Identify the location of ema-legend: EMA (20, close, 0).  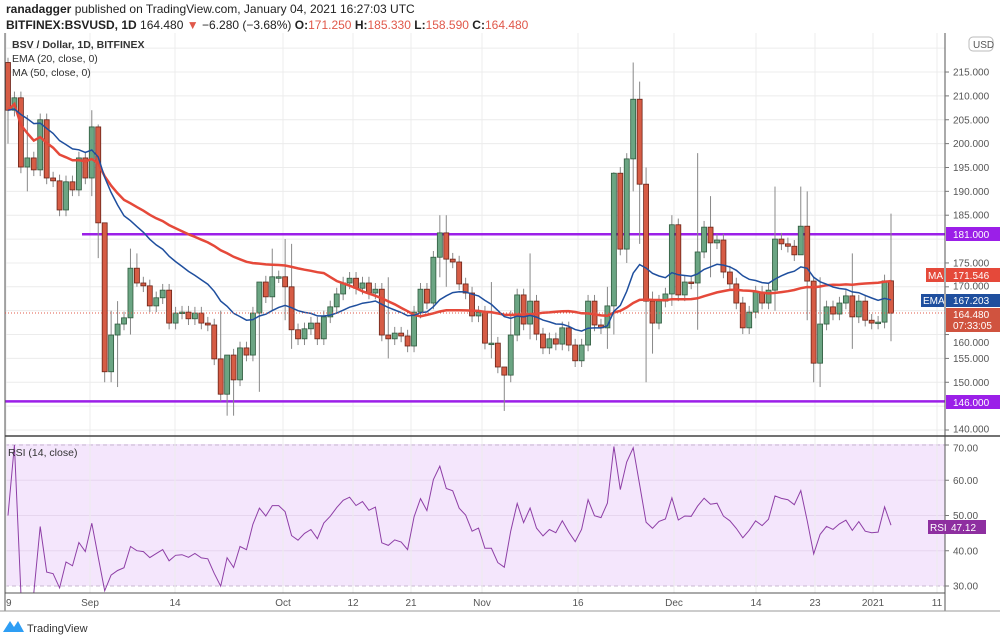
(55, 59).